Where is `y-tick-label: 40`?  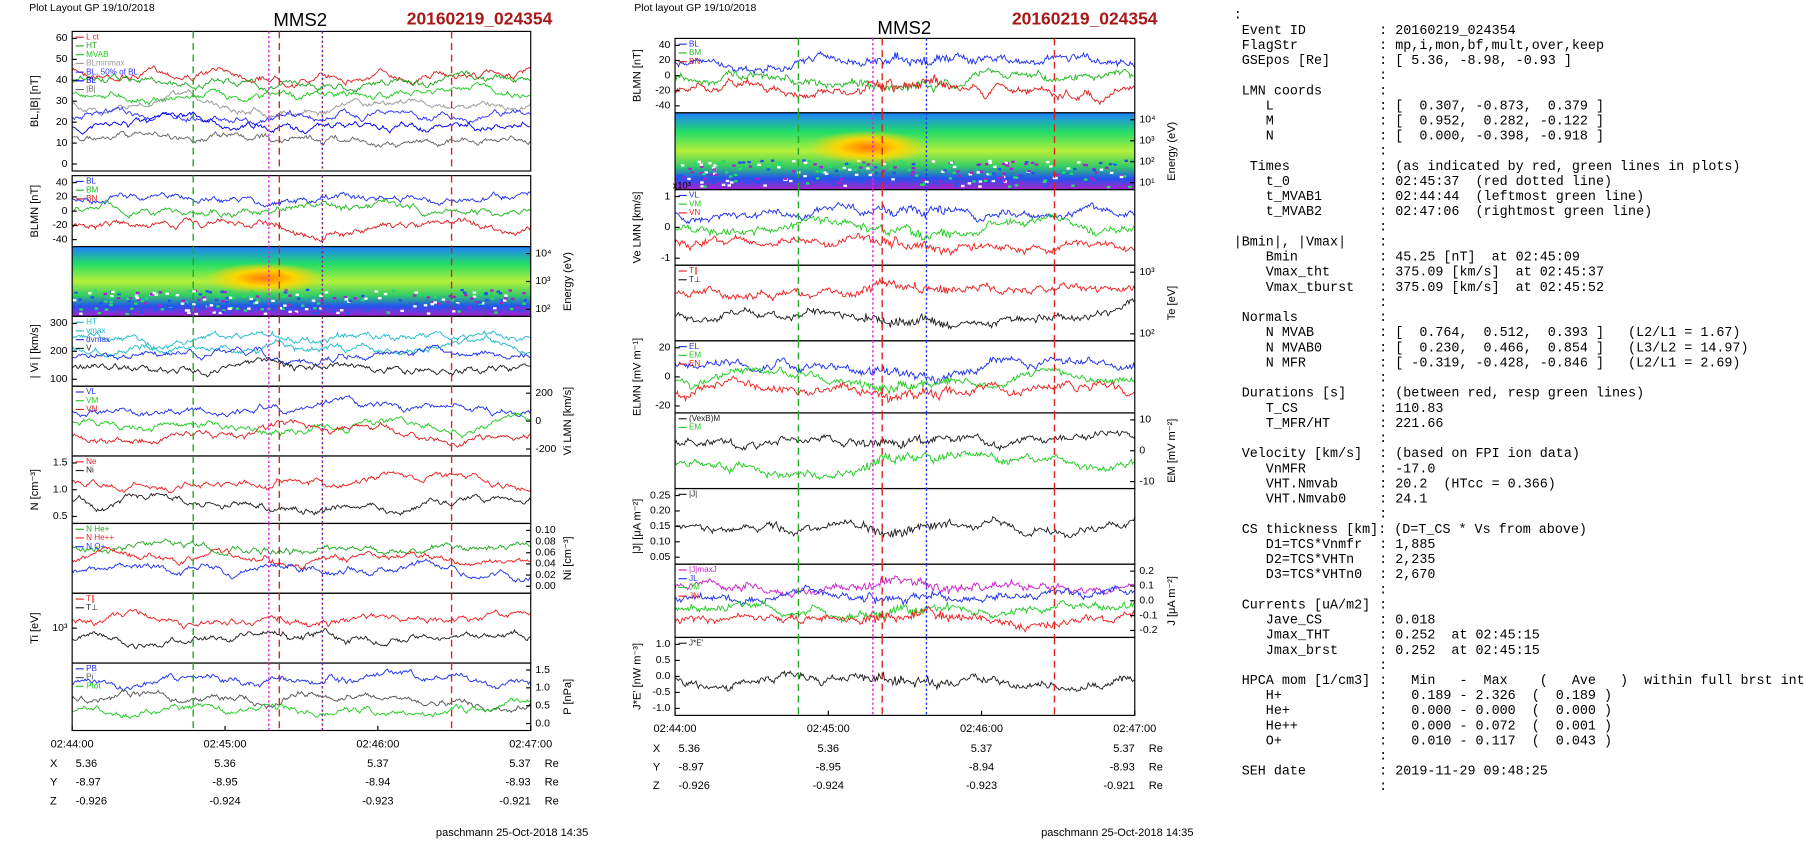
y-tick-label: 40 is located at coordinates (62, 182).